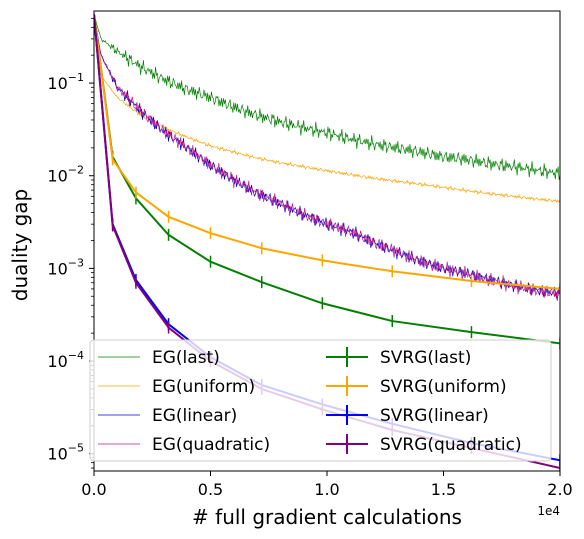 The width and height of the screenshot is (584, 539). Describe the element at coordinates (93, 489) in the screenshot. I see `x-tick-label: 0.0` at that location.